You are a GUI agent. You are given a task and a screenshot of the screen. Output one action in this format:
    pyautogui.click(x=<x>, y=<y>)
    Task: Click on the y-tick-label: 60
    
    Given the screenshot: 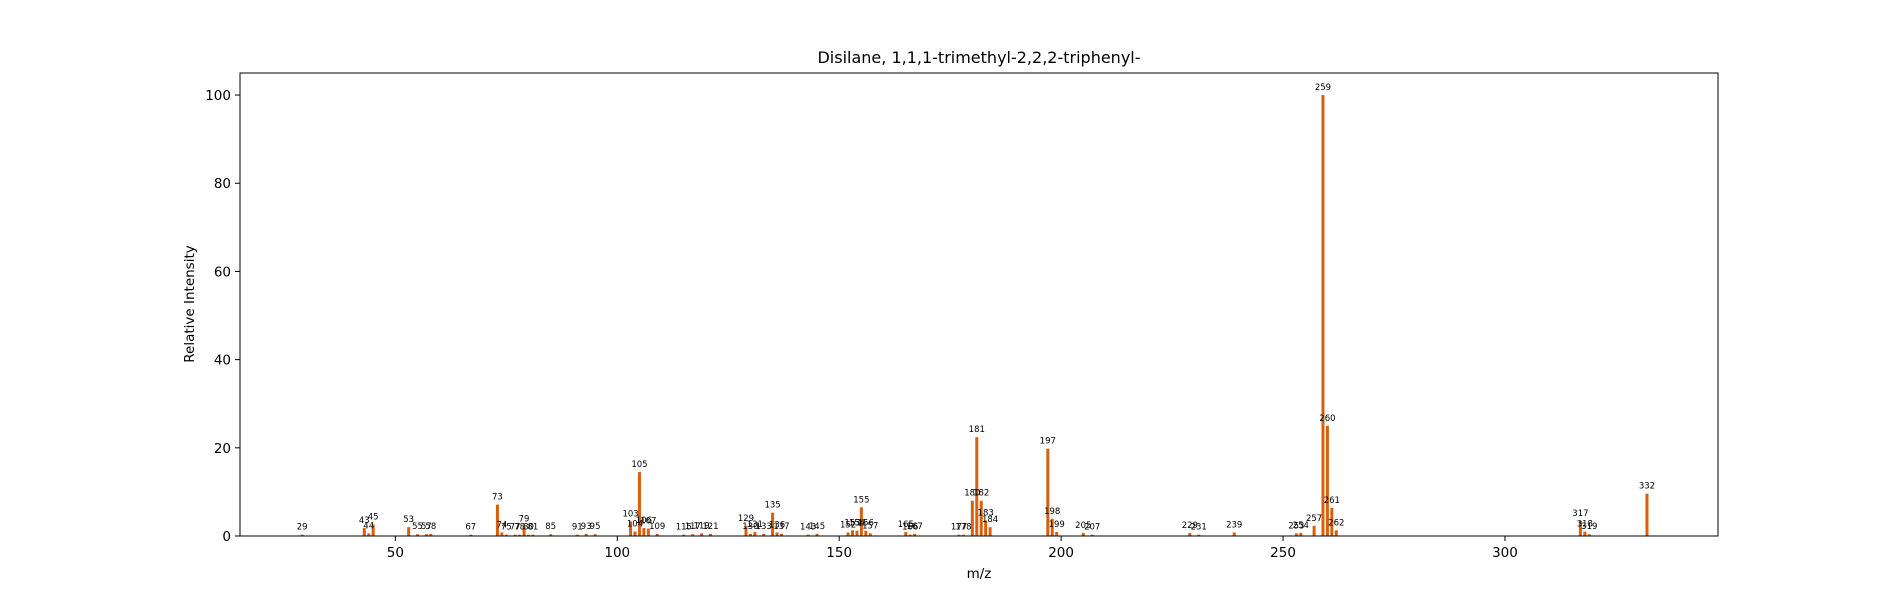 What is the action you would take?
    pyautogui.click(x=222, y=272)
    